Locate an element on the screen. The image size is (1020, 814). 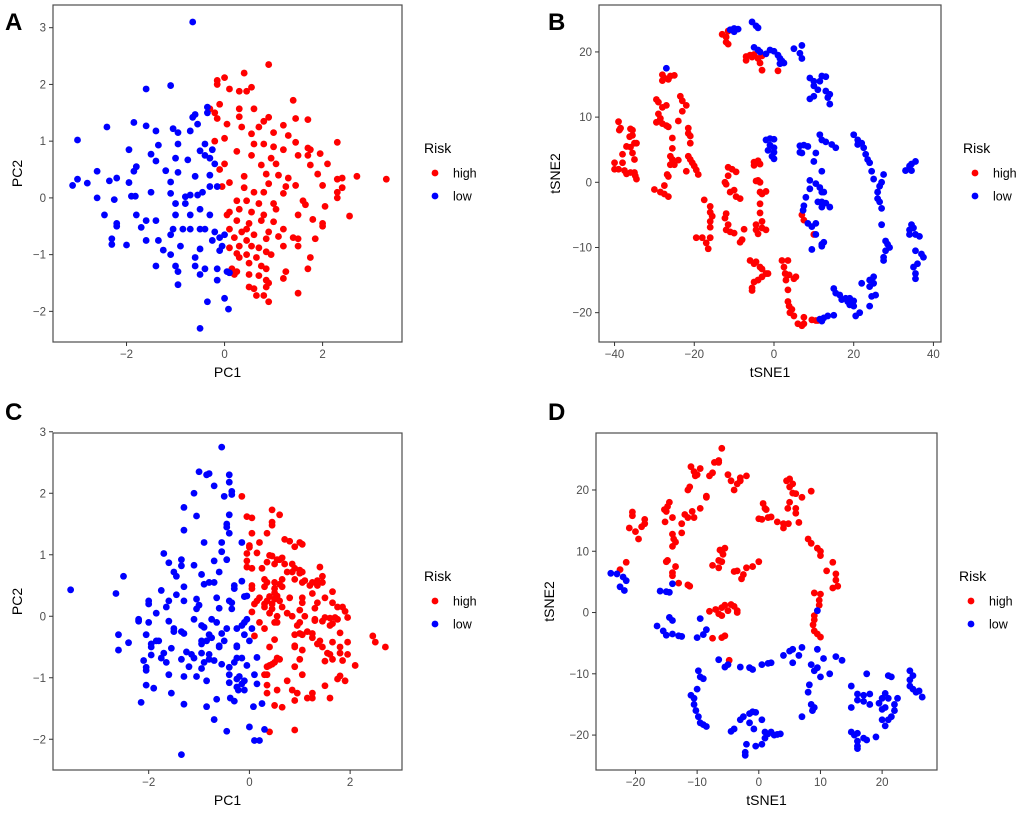
legend-title-a: Risk is located at coordinates (438, 148).